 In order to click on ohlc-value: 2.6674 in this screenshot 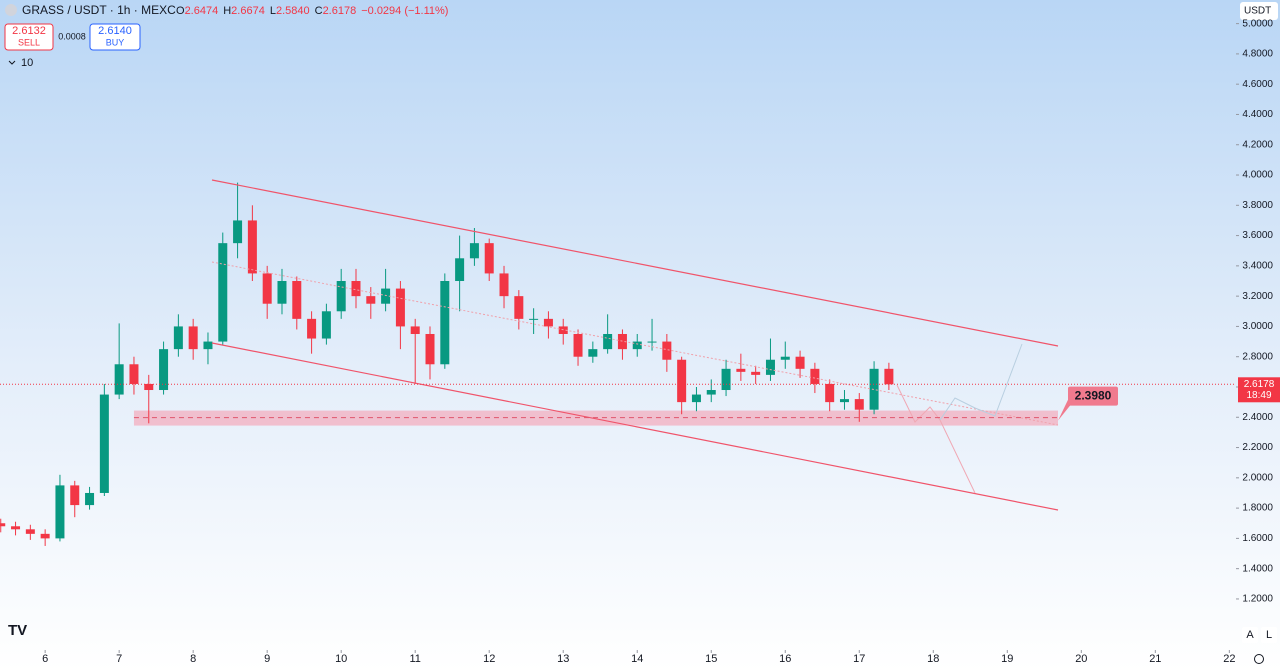, I will do `click(248, 11)`.